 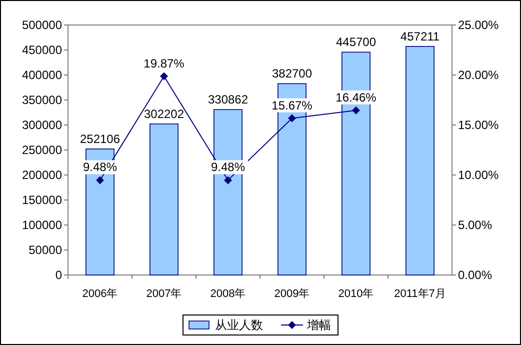 I want to click on y-tick-label: 150000, so click(x=42, y=200).